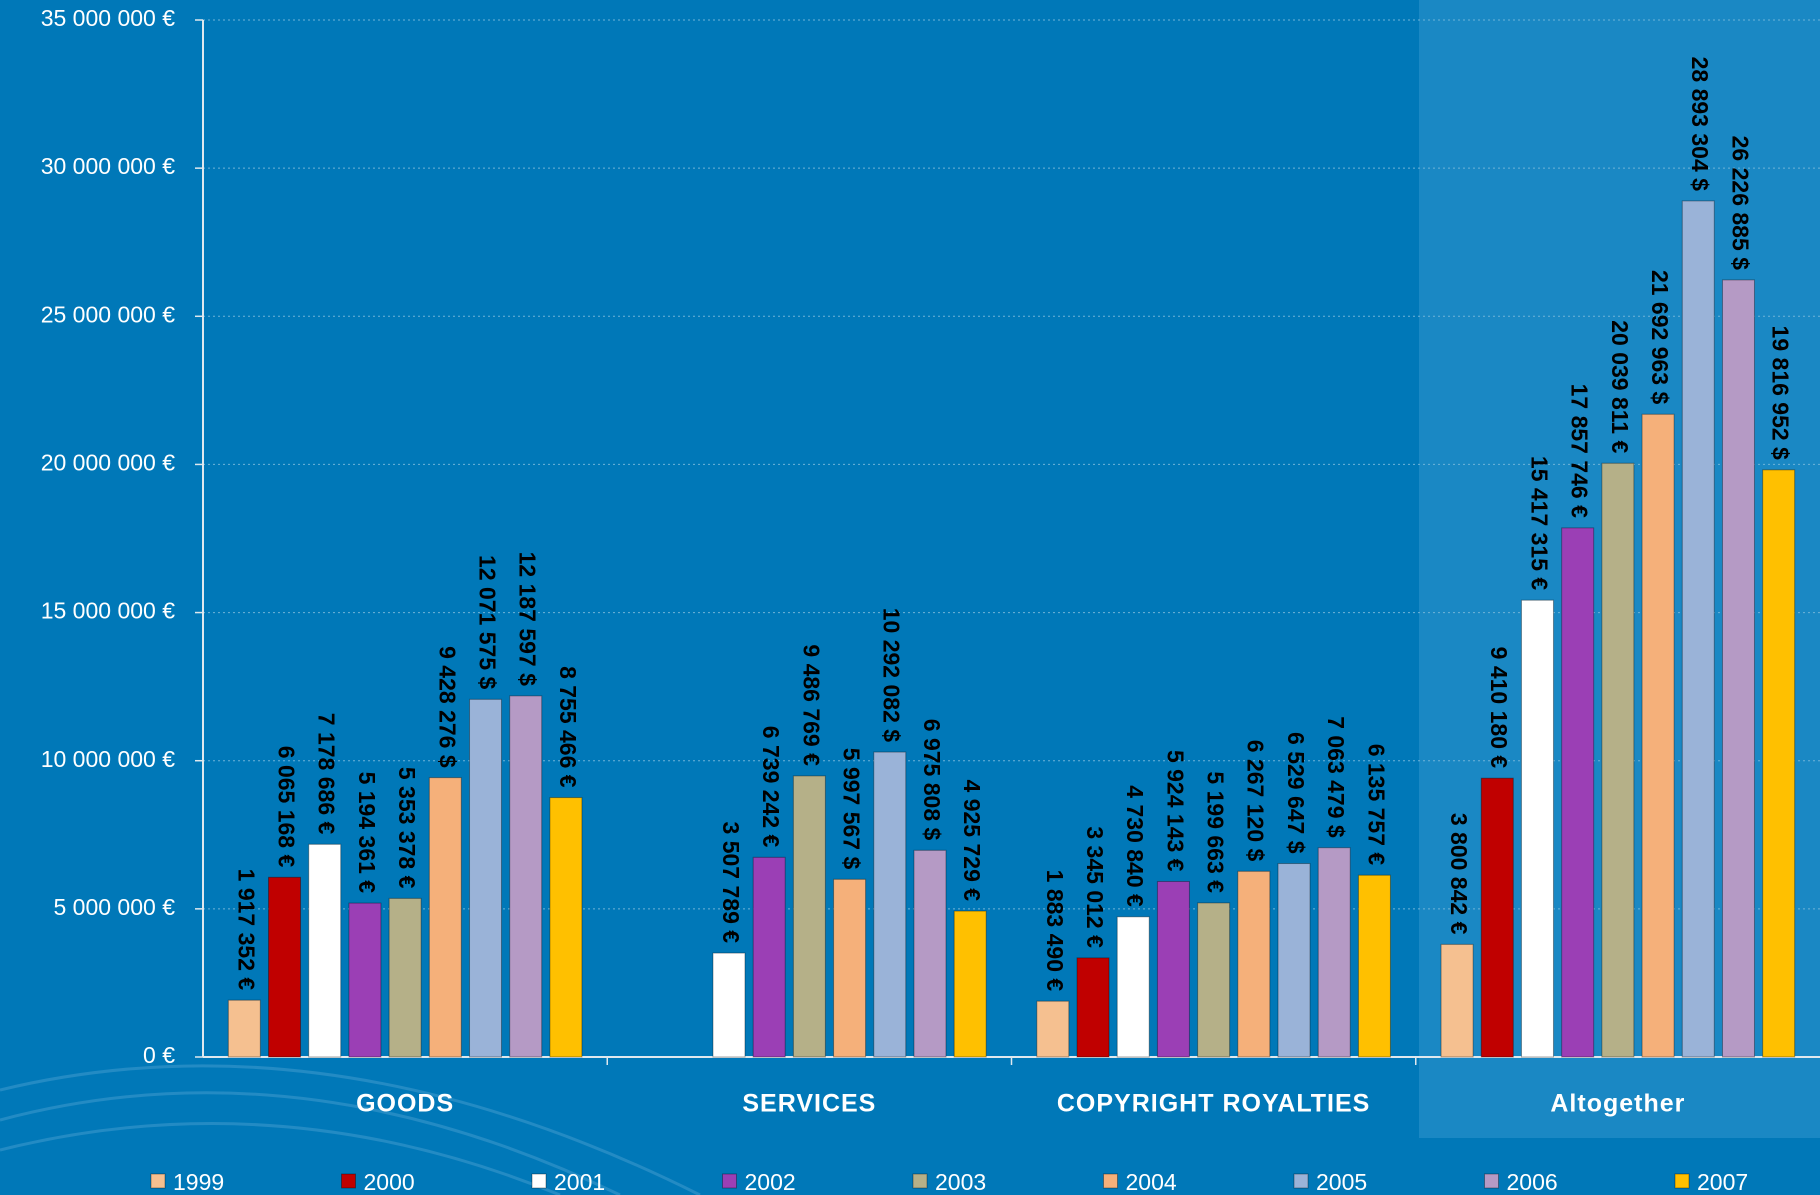  I want to click on value-label: 26 226 885 $, so click(1740, 203).